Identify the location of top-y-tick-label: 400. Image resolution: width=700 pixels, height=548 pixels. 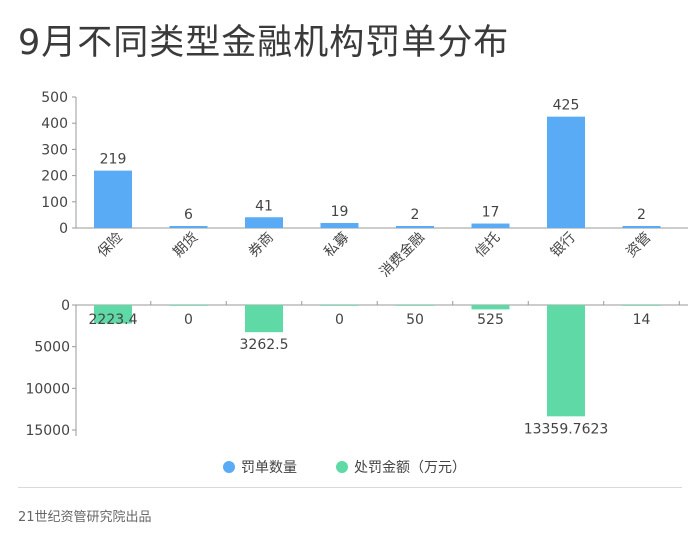
(54, 124).